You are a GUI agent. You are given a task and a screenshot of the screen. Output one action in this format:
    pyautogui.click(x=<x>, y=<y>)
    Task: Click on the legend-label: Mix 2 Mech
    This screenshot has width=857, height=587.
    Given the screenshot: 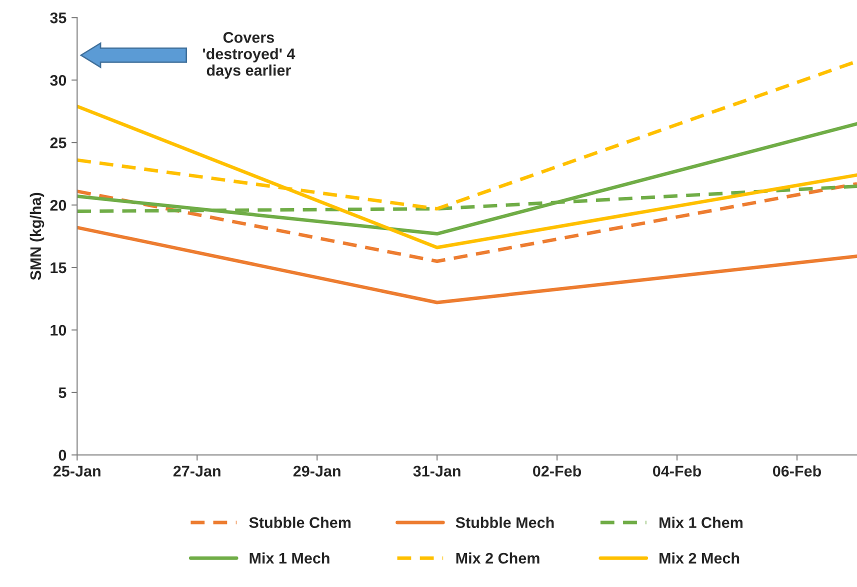 What is the action you would take?
    pyautogui.click(x=700, y=558)
    